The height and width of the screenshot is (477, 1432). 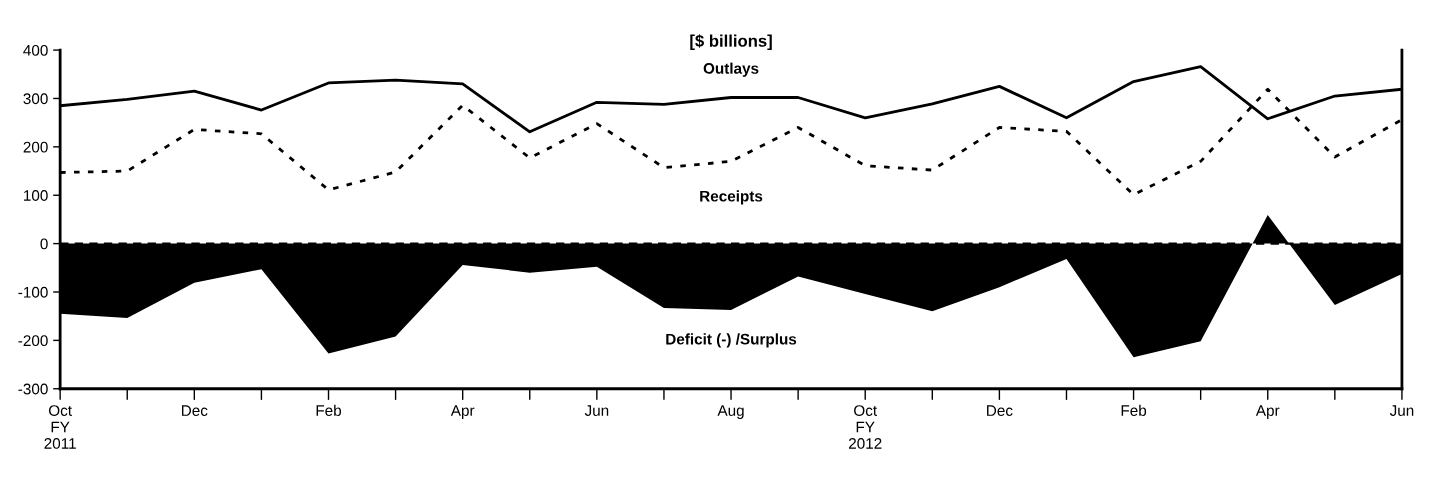 What do you see at coordinates (60, 427) in the screenshot?
I see `x-tick-label: Oct FY 2011` at bounding box center [60, 427].